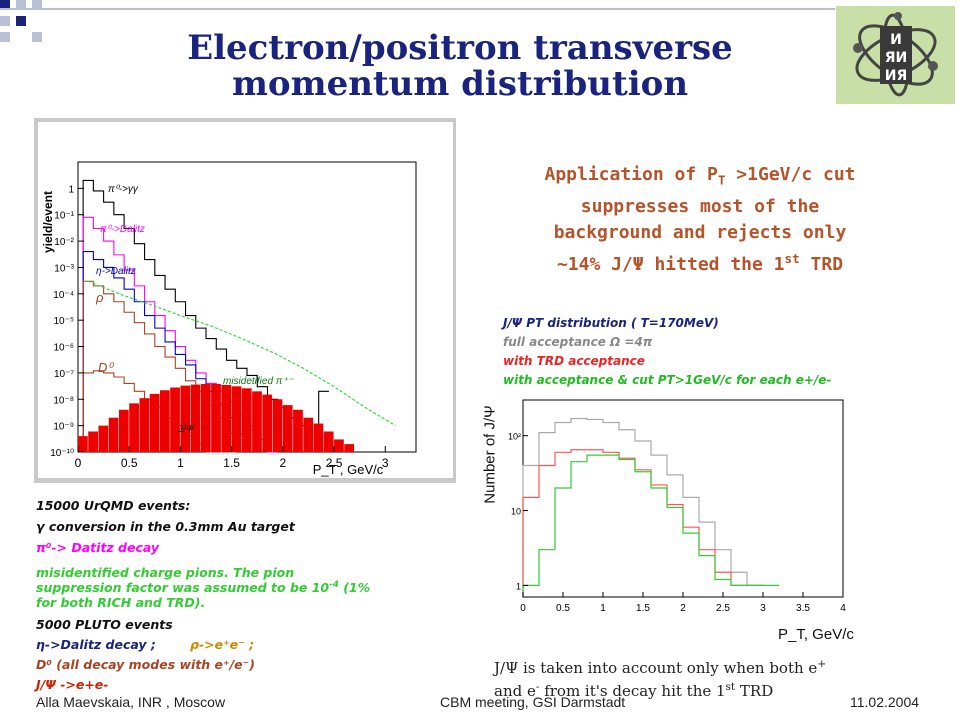 The height and width of the screenshot is (720, 960). Describe the element at coordinates (48, 222) in the screenshot. I see `left-ylabel: yield/event` at that location.